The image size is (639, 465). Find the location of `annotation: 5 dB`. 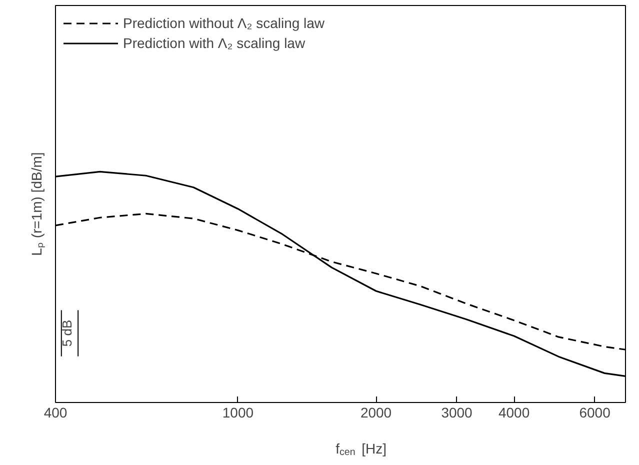

annotation: 5 dB is located at coordinates (66, 333).